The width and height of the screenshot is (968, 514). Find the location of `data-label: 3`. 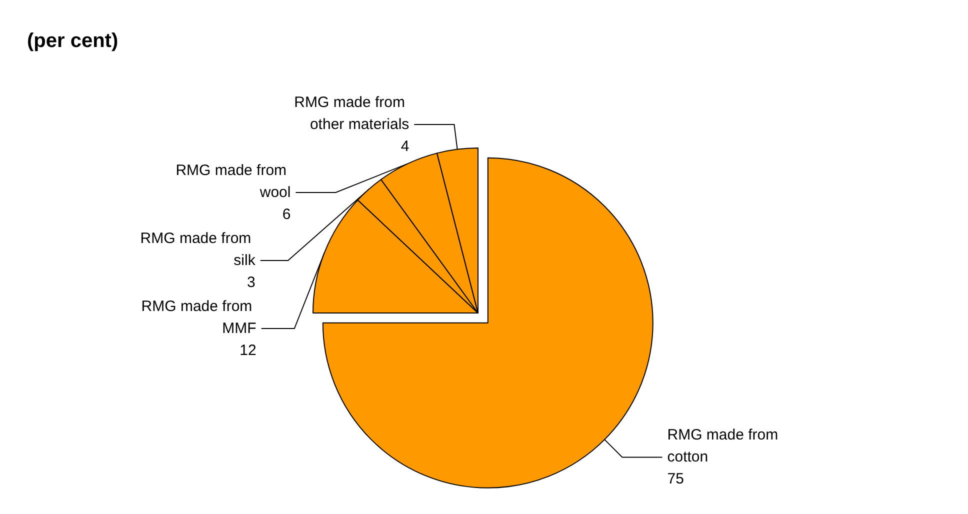

data-label: 3 is located at coordinates (251, 282).